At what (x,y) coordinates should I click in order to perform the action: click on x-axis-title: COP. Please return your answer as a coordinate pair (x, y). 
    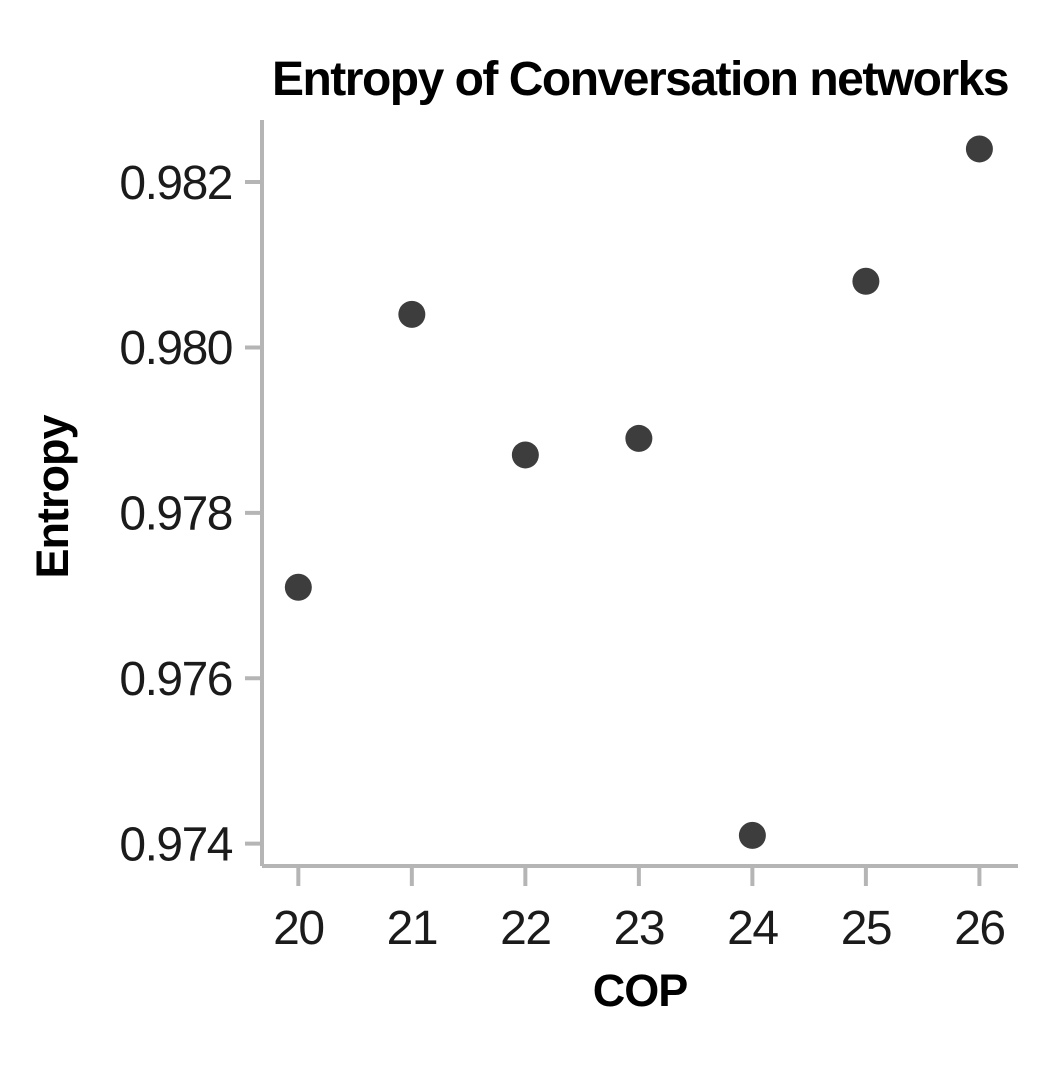
    Looking at the image, I should click on (640, 990).